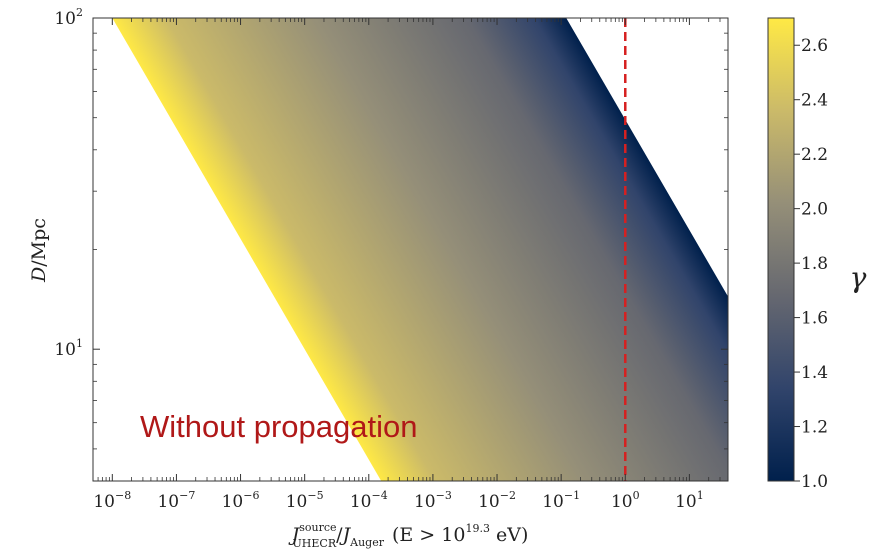  What do you see at coordinates (814, 319) in the screenshot?
I see `colorbar-tick-label: 1.6` at bounding box center [814, 319].